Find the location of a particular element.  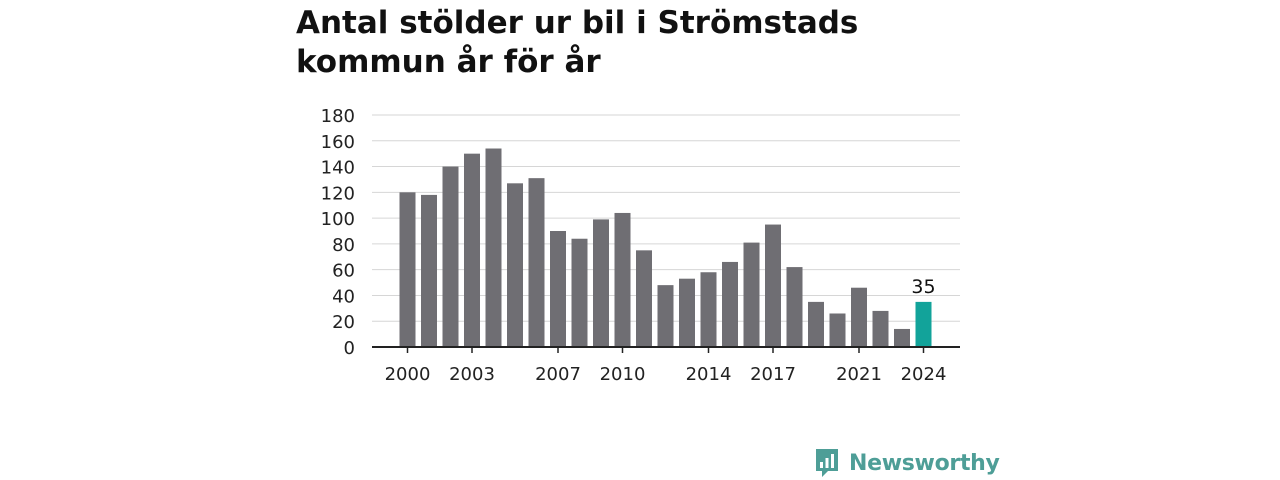

bar-2012 is located at coordinates (665, 316).